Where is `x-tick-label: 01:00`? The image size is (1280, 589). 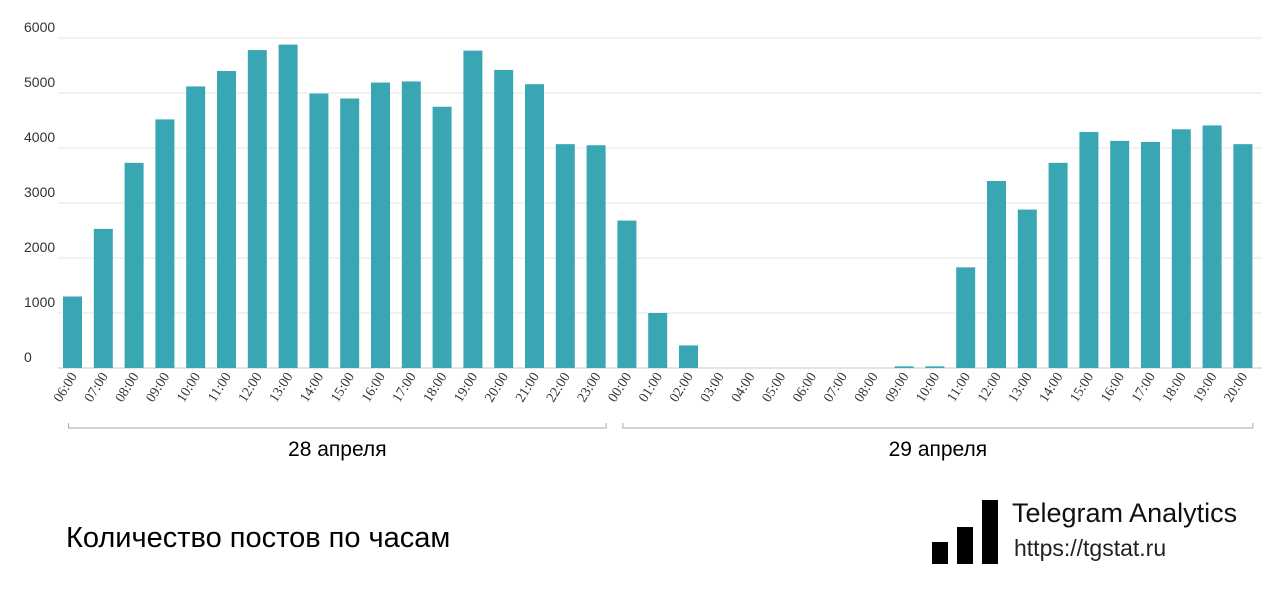
x-tick-label: 01:00 is located at coordinates (651, 387).